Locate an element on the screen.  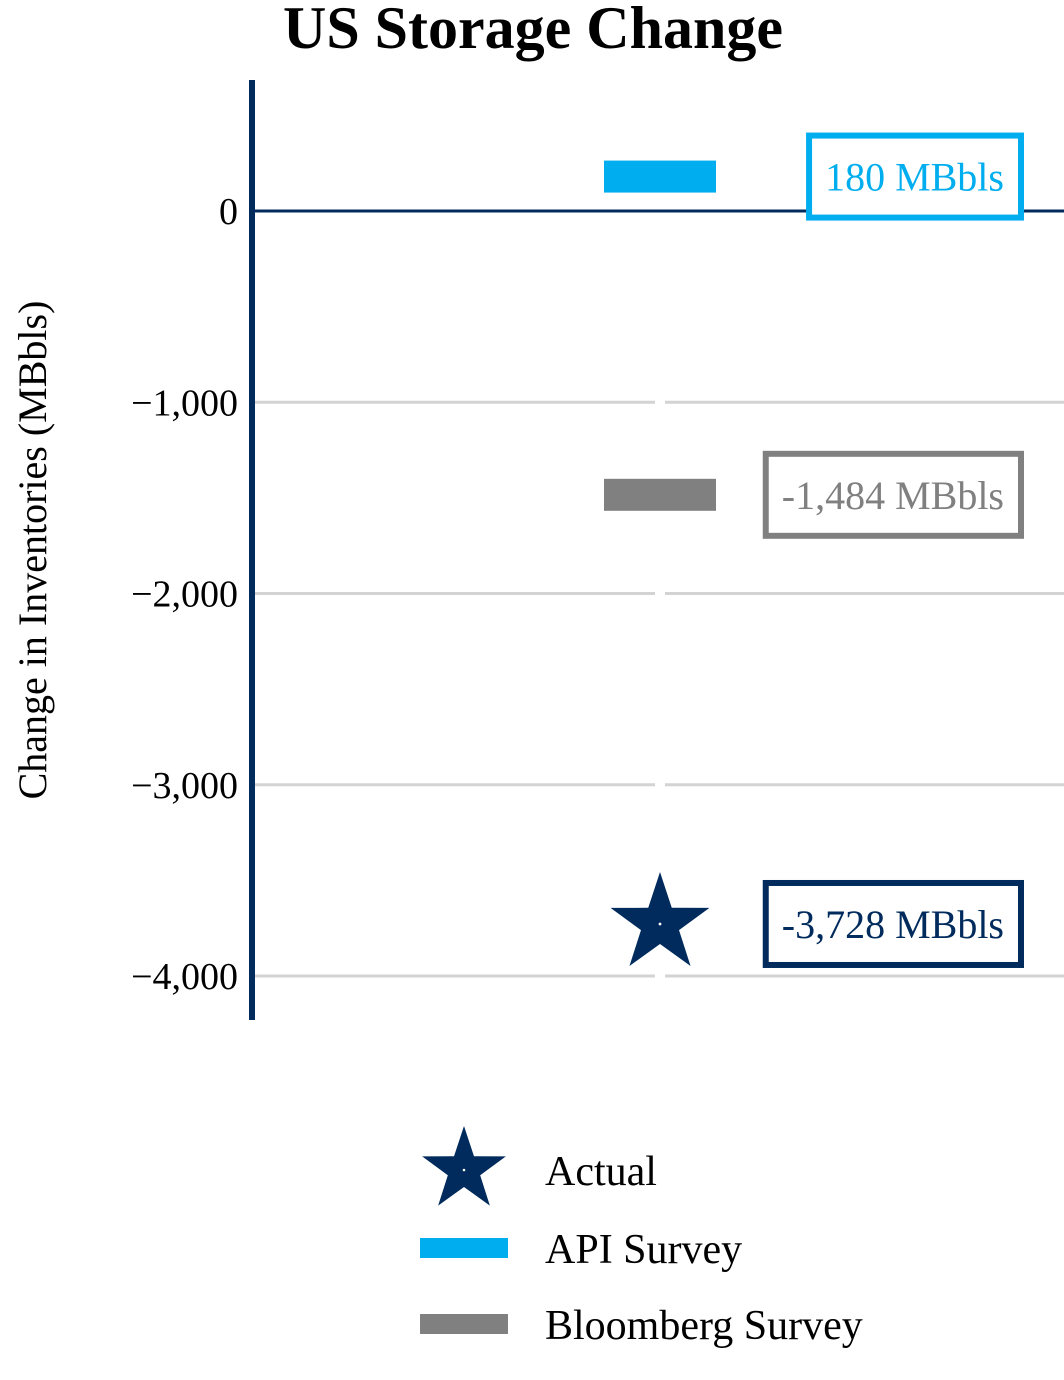
y-tick-label: −1,000 is located at coordinates (184, 403).